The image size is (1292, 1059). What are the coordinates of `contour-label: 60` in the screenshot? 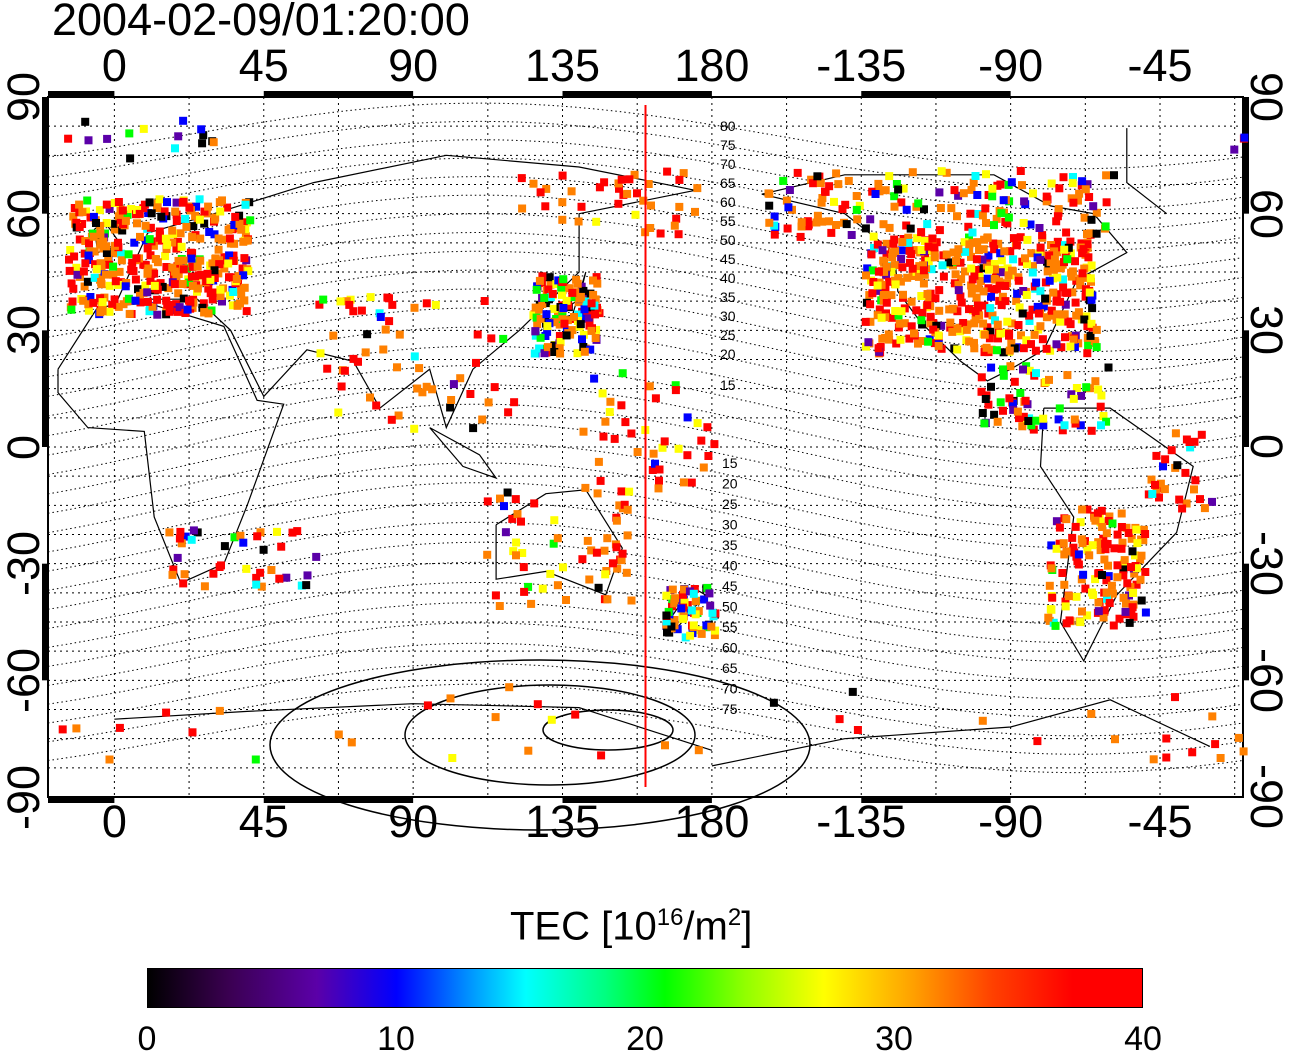 It's located at (730, 648).